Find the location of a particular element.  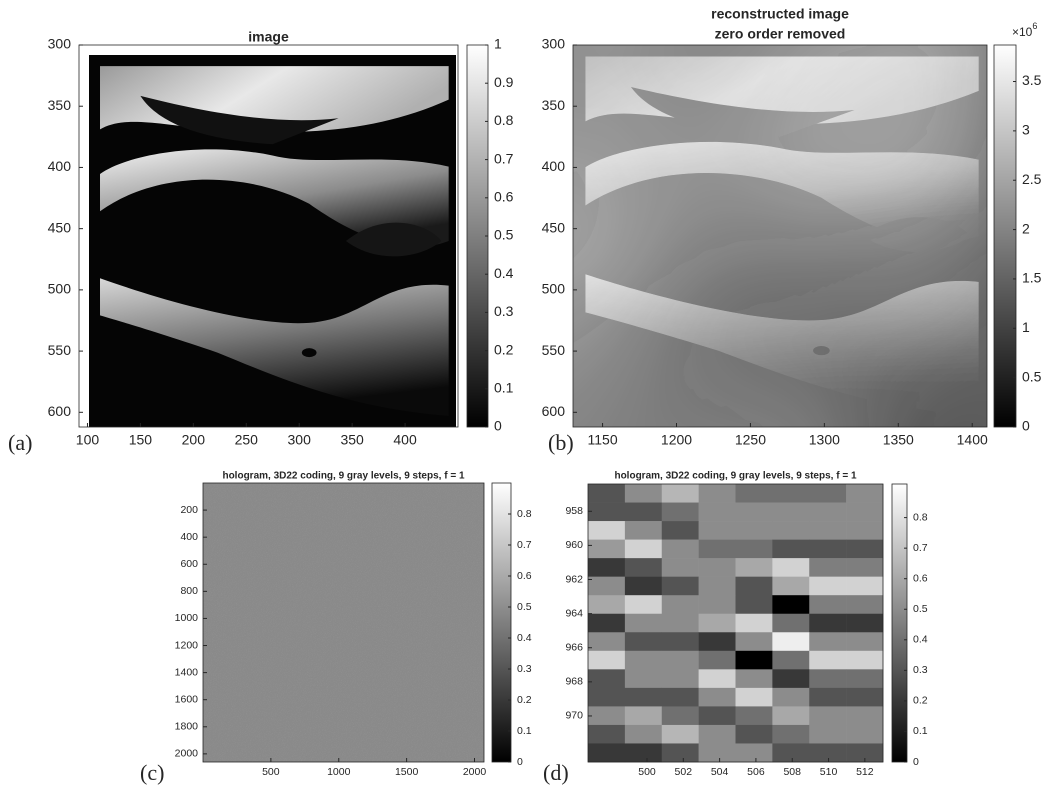

panel-label: (b) is located at coordinates (561, 442).